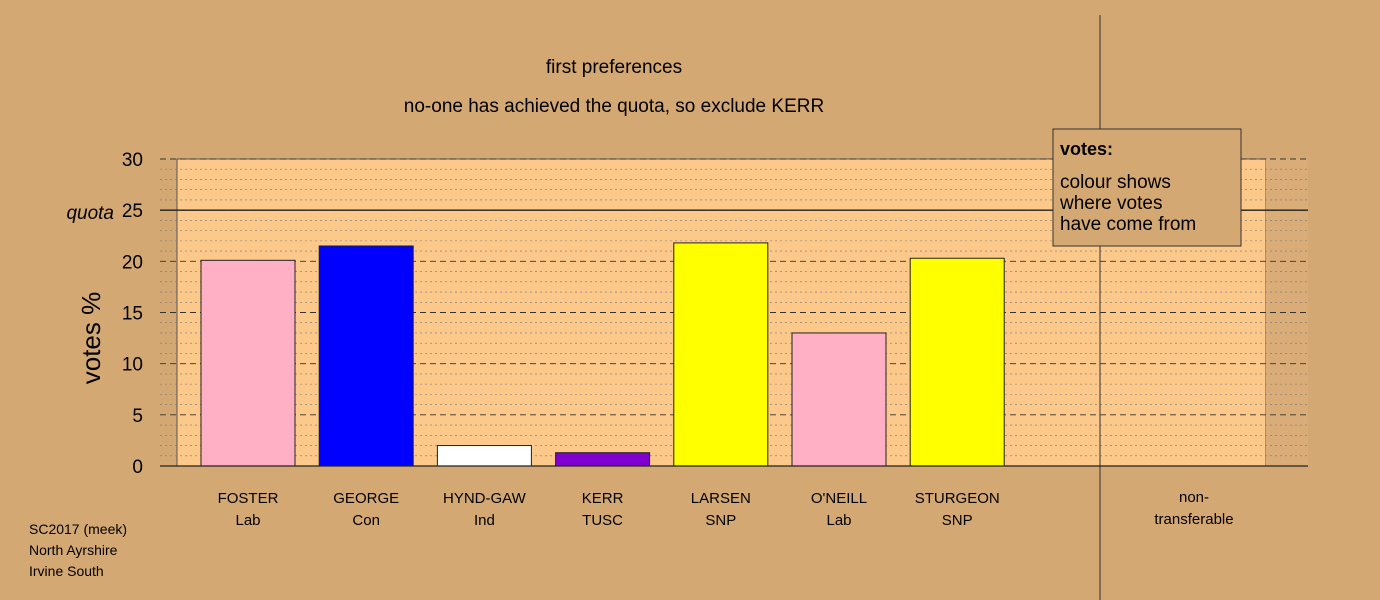 The image size is (1380, 600). I want to click on candidate-party: Con, so click(366, 520).